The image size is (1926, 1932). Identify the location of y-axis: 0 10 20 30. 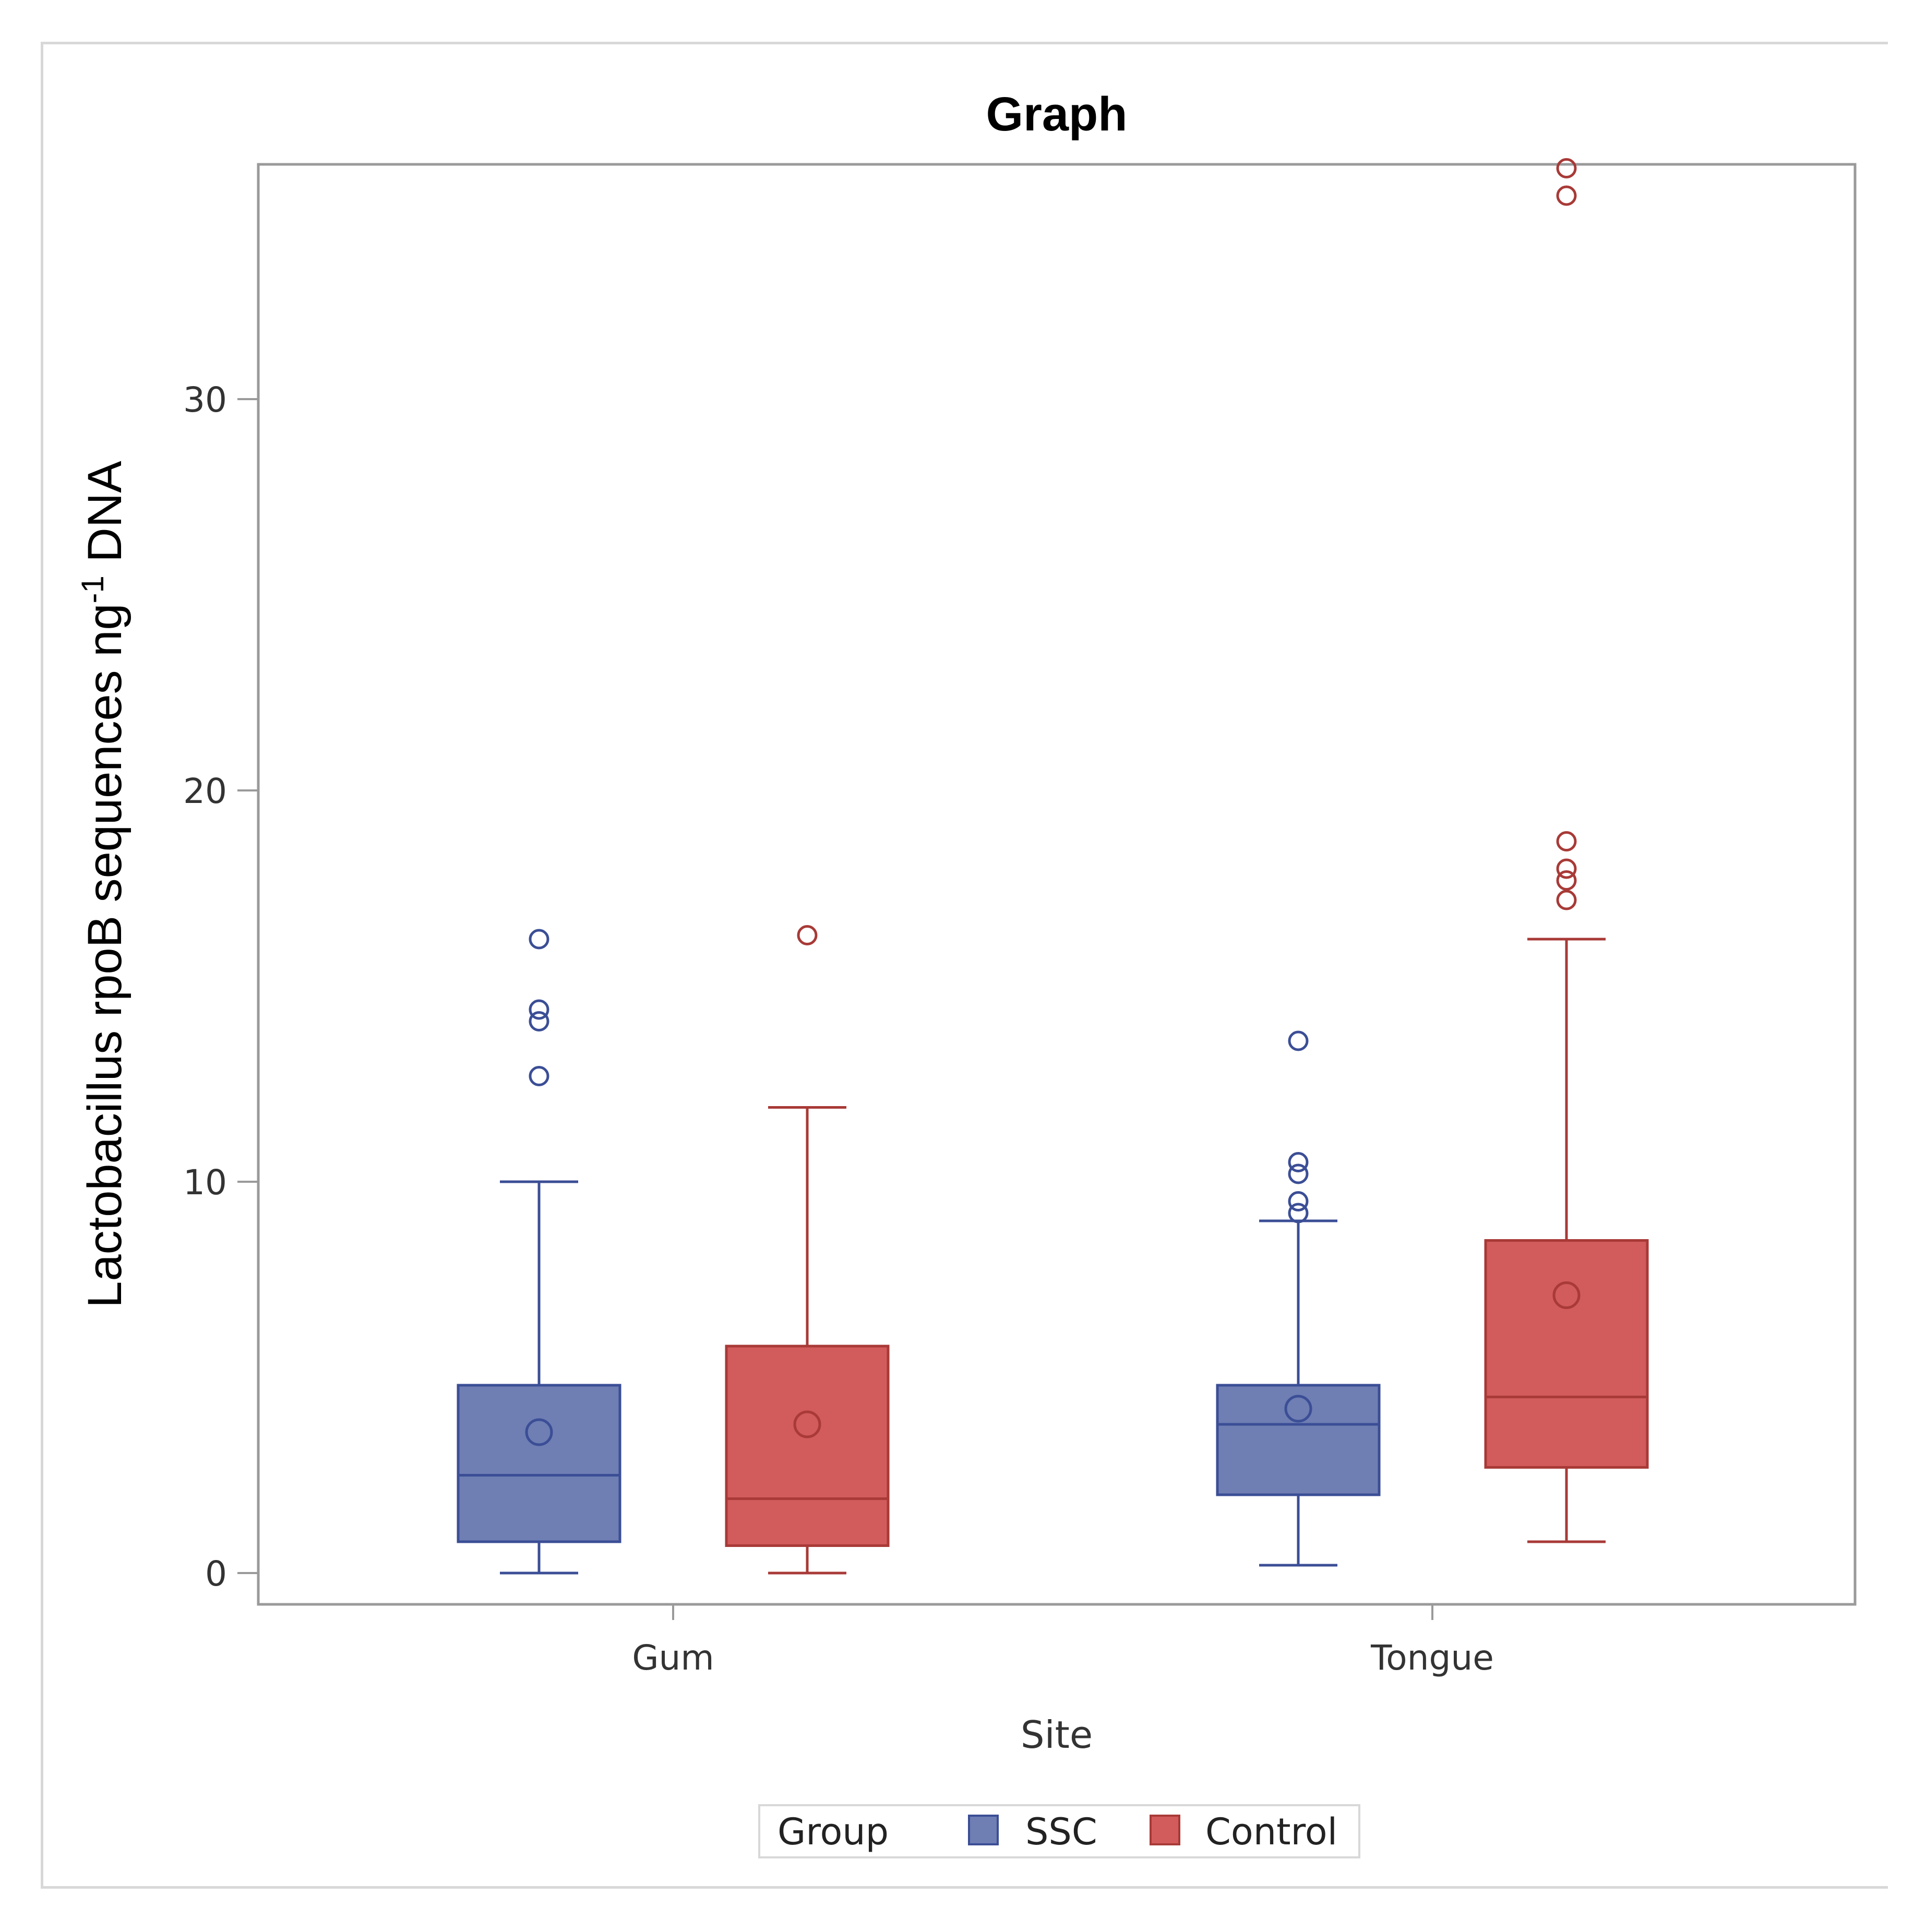
(221, 987).